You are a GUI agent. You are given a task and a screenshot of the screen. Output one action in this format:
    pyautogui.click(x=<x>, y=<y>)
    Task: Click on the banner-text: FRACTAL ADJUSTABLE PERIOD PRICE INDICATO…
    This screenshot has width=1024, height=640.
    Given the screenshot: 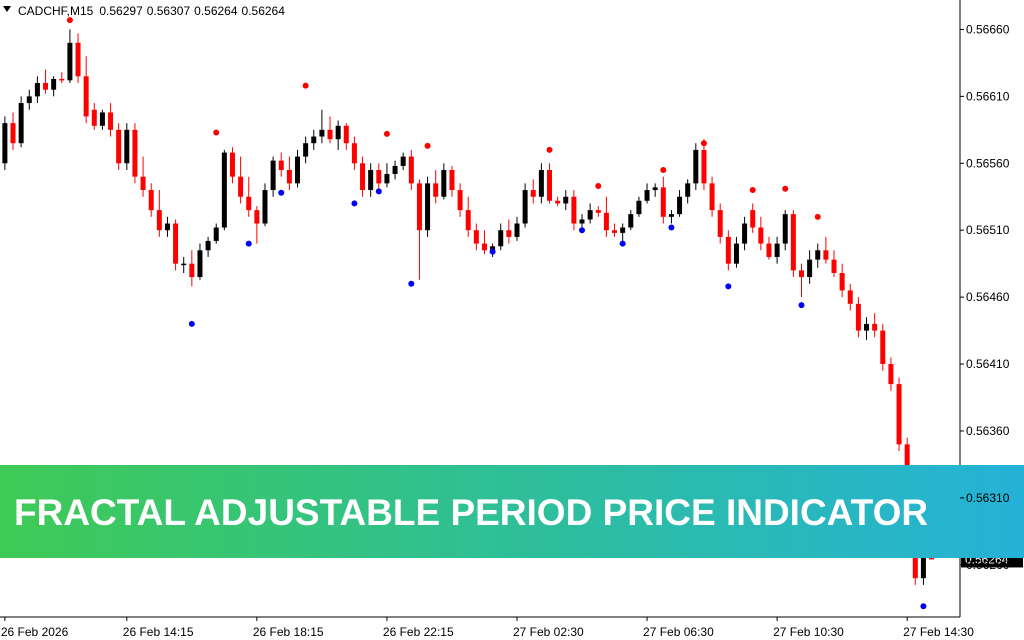 What is the action you would take?
    pyautogui.click(x=471, y=512)
    